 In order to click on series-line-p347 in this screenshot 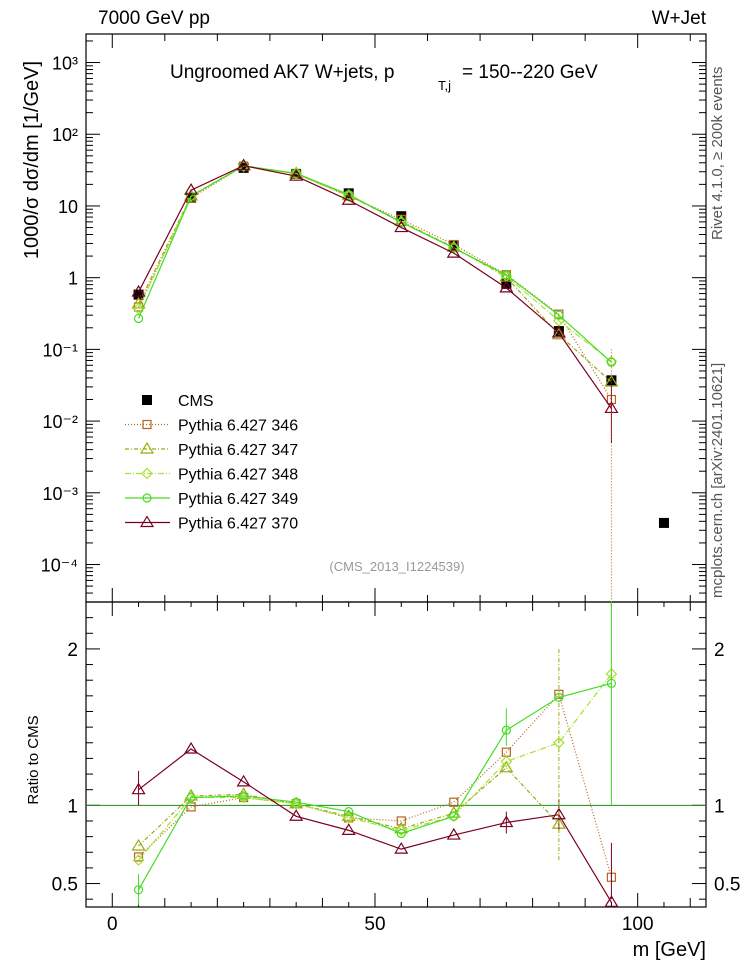, I will do `click(375, 274)`.